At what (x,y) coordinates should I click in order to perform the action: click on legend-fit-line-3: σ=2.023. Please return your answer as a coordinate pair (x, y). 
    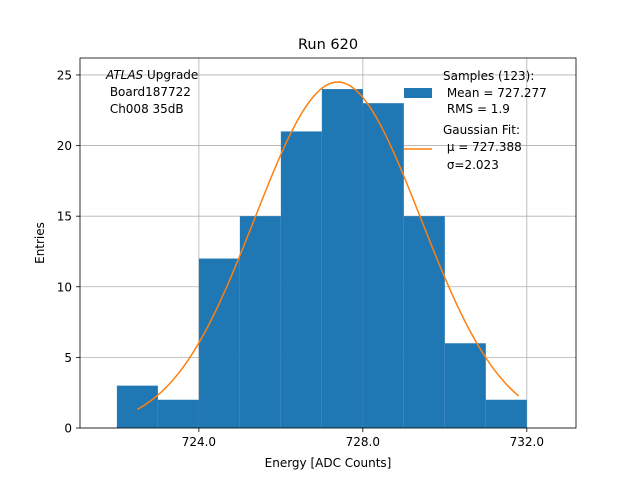
    Looking at the image, I should click on (471, 165).